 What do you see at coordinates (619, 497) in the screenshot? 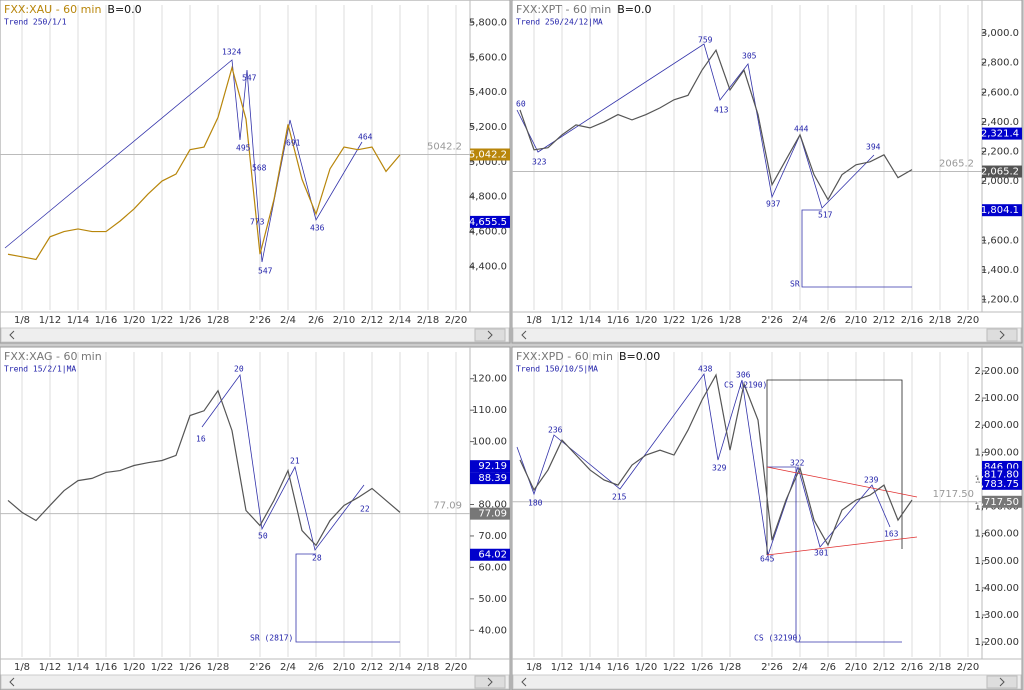
I see `wave-label: 215` at bounding box center [619, 497].